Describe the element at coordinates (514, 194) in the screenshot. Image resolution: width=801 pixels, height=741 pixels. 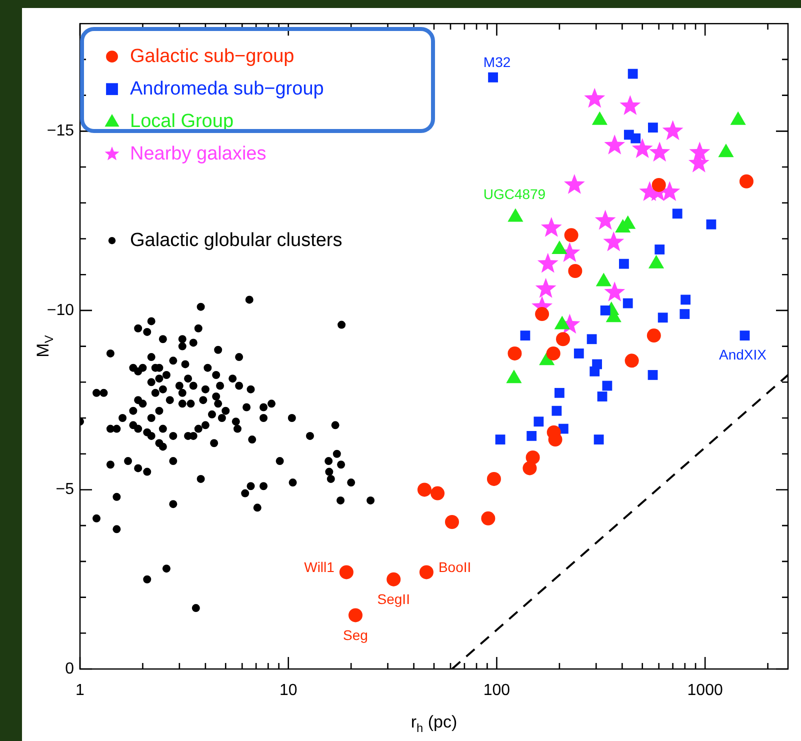
I see `annotation: UGC4879` at that location.